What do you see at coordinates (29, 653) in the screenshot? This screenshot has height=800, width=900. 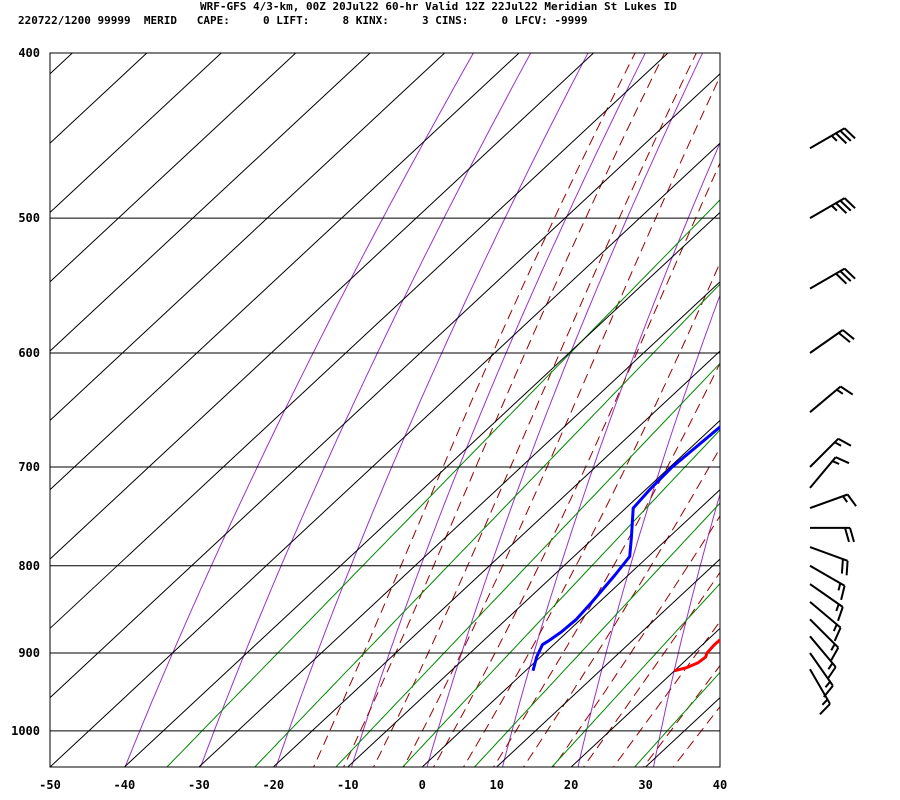 I see `y-tick-label: 900` at bounding box center [29, 653].